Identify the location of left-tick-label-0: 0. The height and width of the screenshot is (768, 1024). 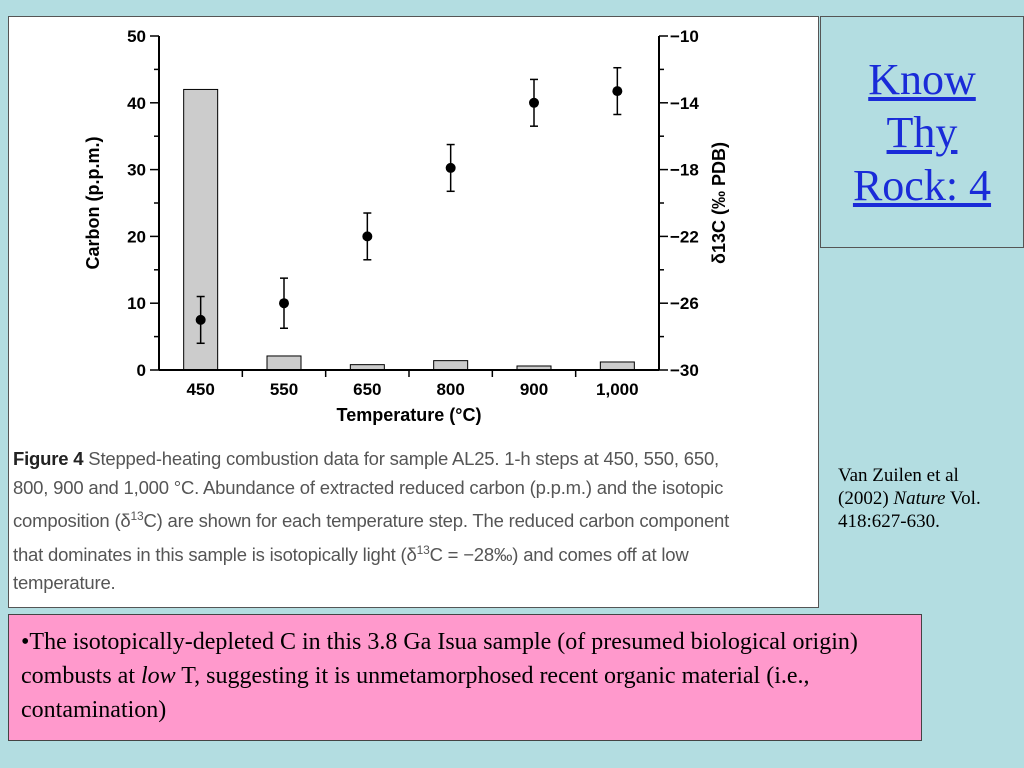
(141, 370).